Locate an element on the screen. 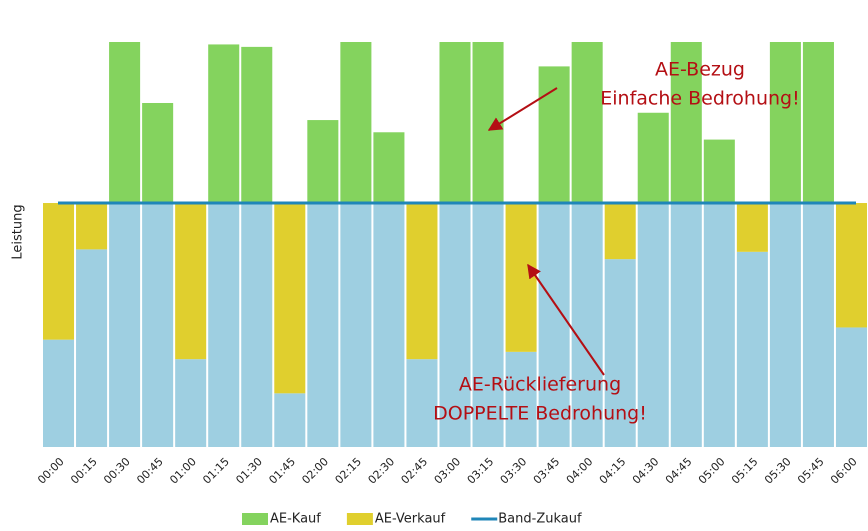  x-tick-label: 00:30 is located at coordinates (117, 471).